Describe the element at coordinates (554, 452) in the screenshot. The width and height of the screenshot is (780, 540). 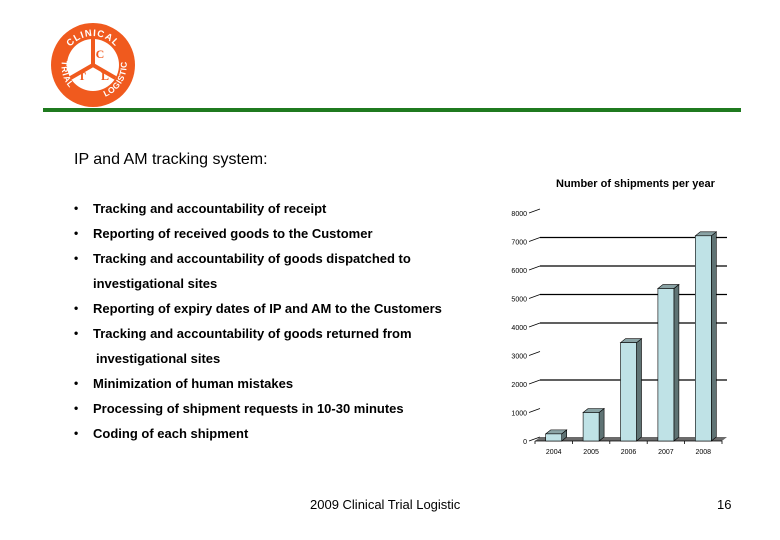
I see `x-tick-label: 2004` at that location.